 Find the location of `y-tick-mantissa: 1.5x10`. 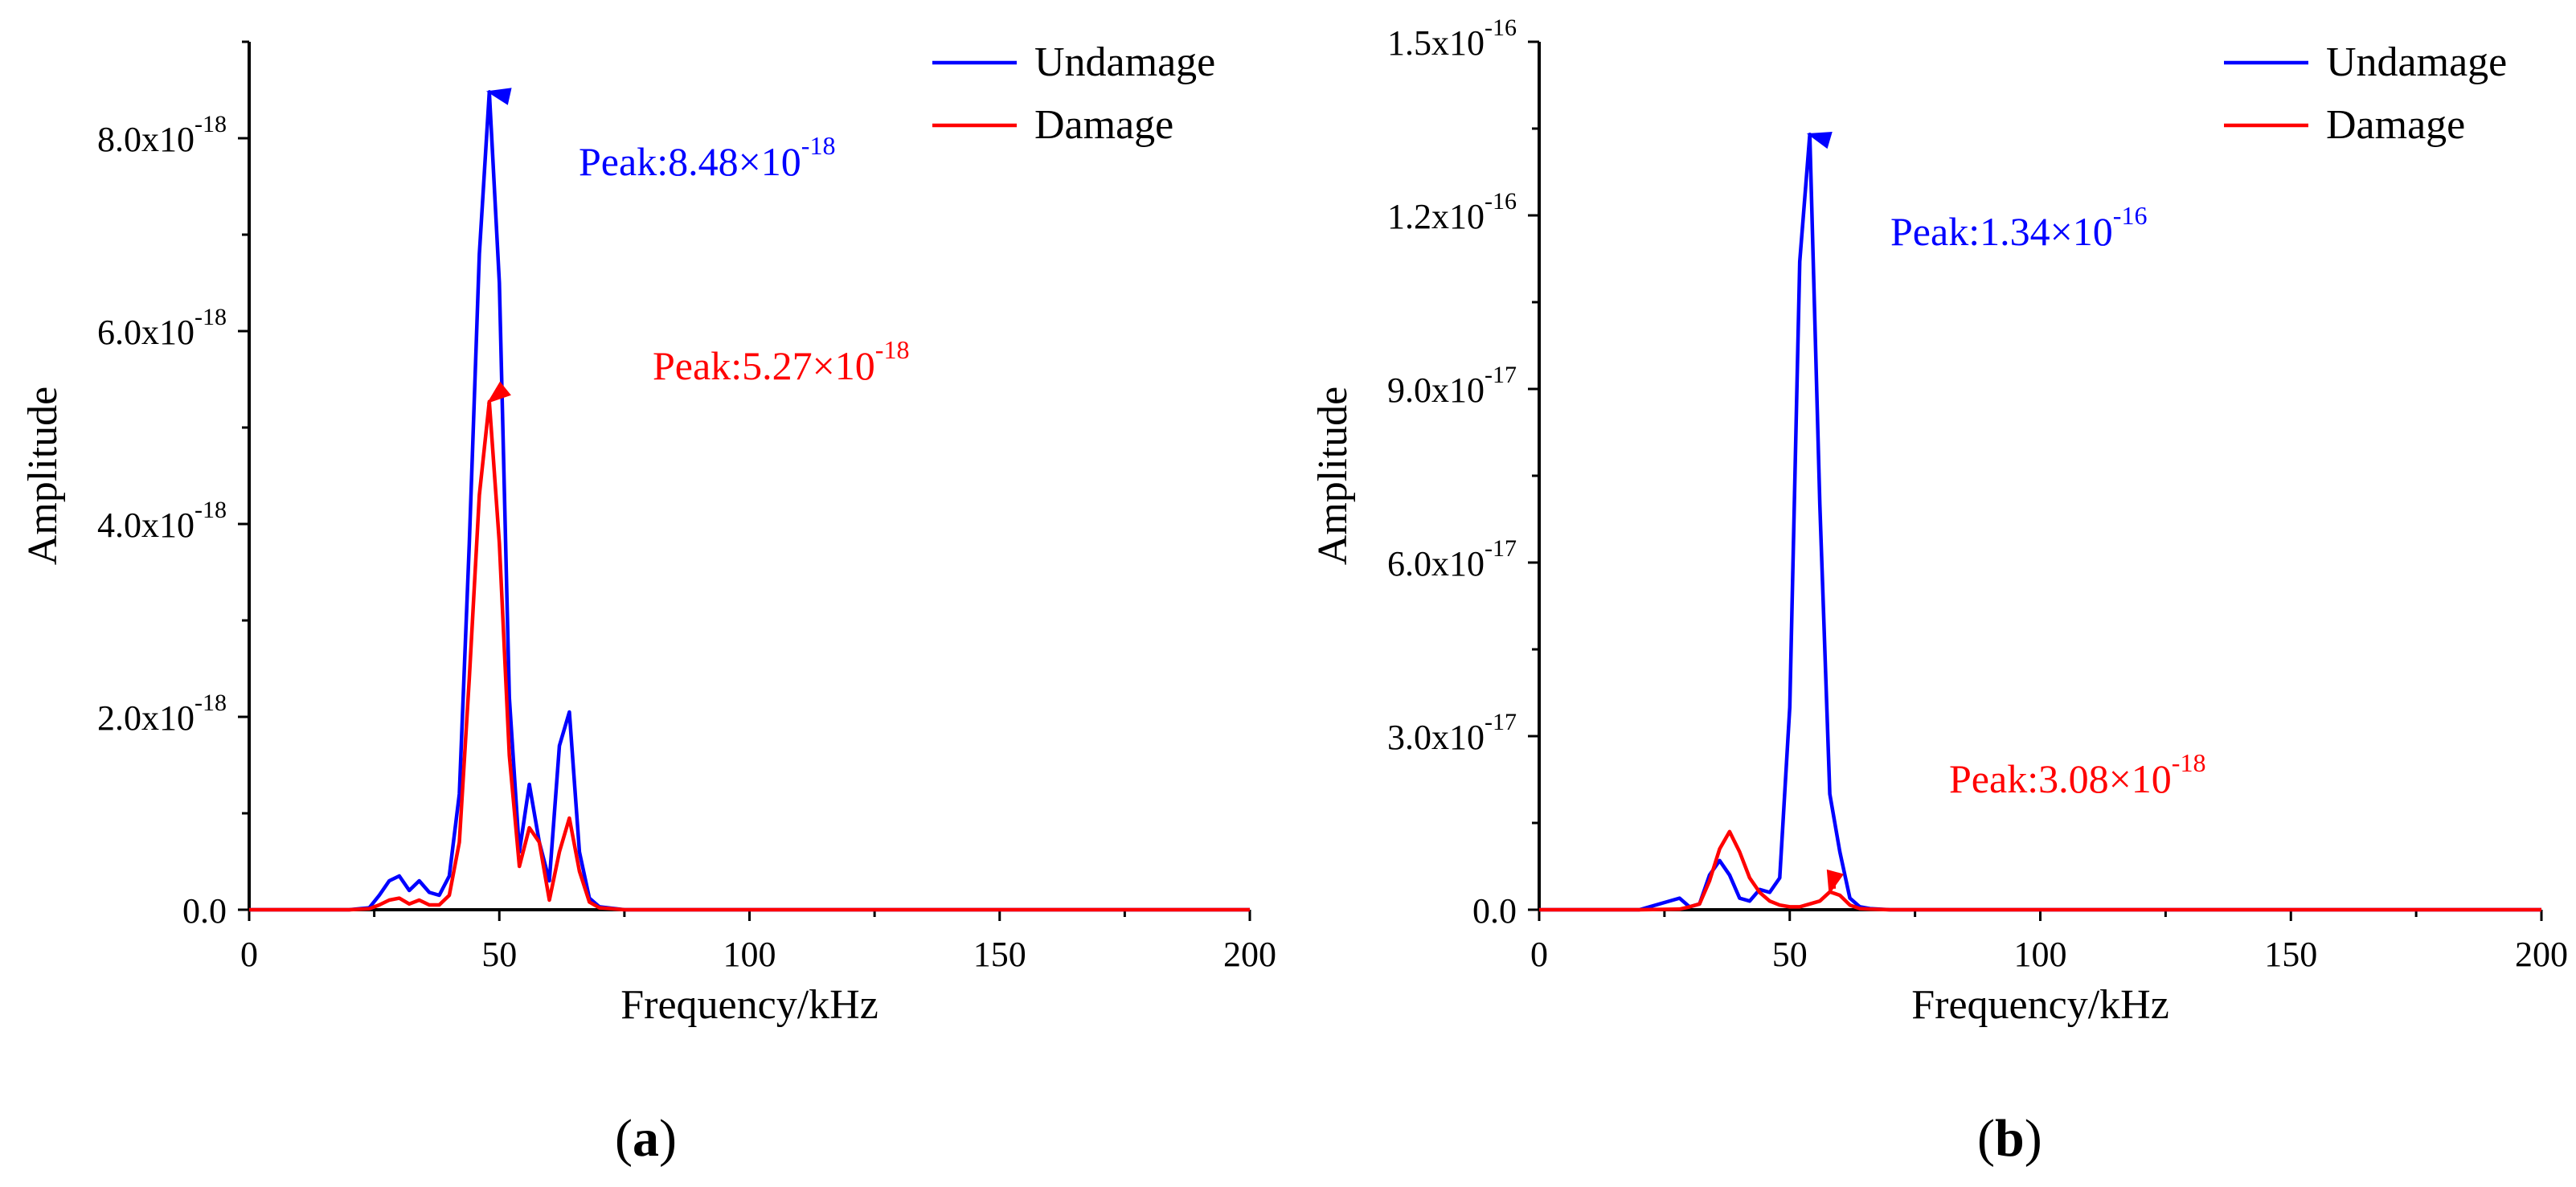

y-tick-mantissa: 1.5x10 is located at coordinates (1436, 43).